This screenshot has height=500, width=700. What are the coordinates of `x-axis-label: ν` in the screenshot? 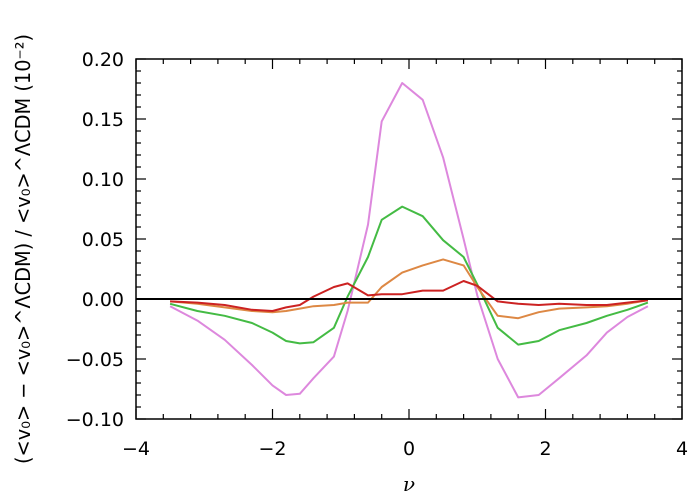 It's located at (409, 484).